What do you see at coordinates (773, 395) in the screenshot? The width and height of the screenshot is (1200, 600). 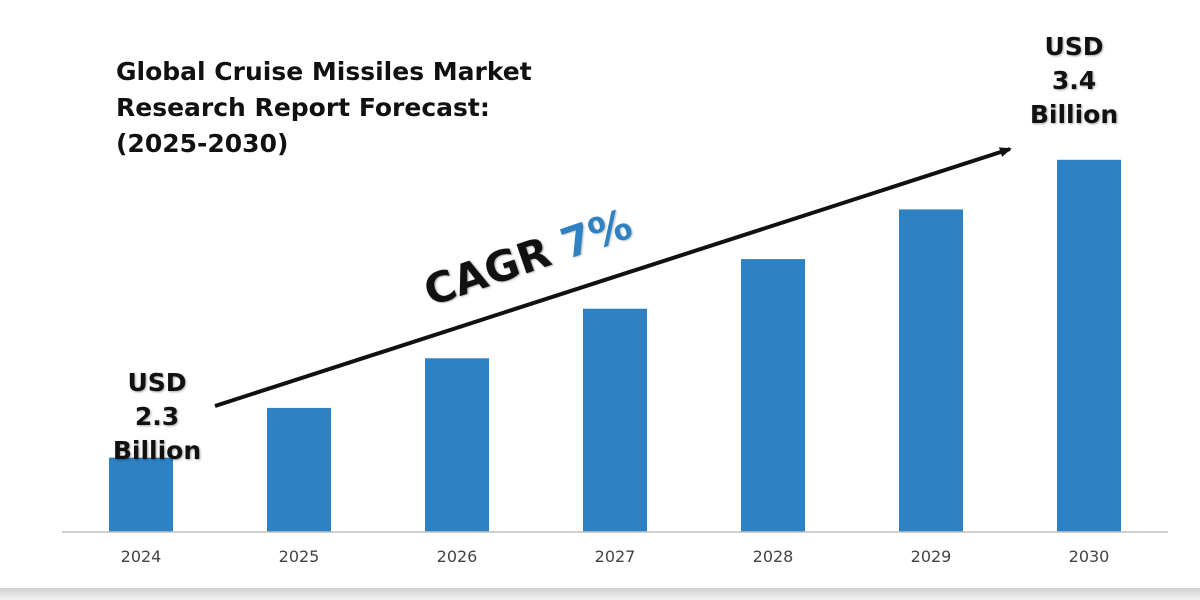 I see `bar-2028` at bounding box center [773, 395].